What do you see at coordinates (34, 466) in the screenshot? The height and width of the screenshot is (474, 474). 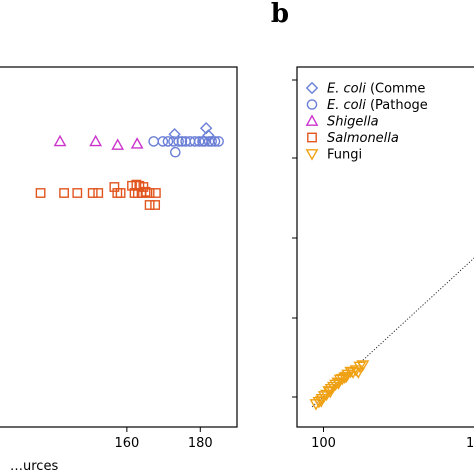 I see `x-axis-label: …urces` at bounding box center [34, 466].